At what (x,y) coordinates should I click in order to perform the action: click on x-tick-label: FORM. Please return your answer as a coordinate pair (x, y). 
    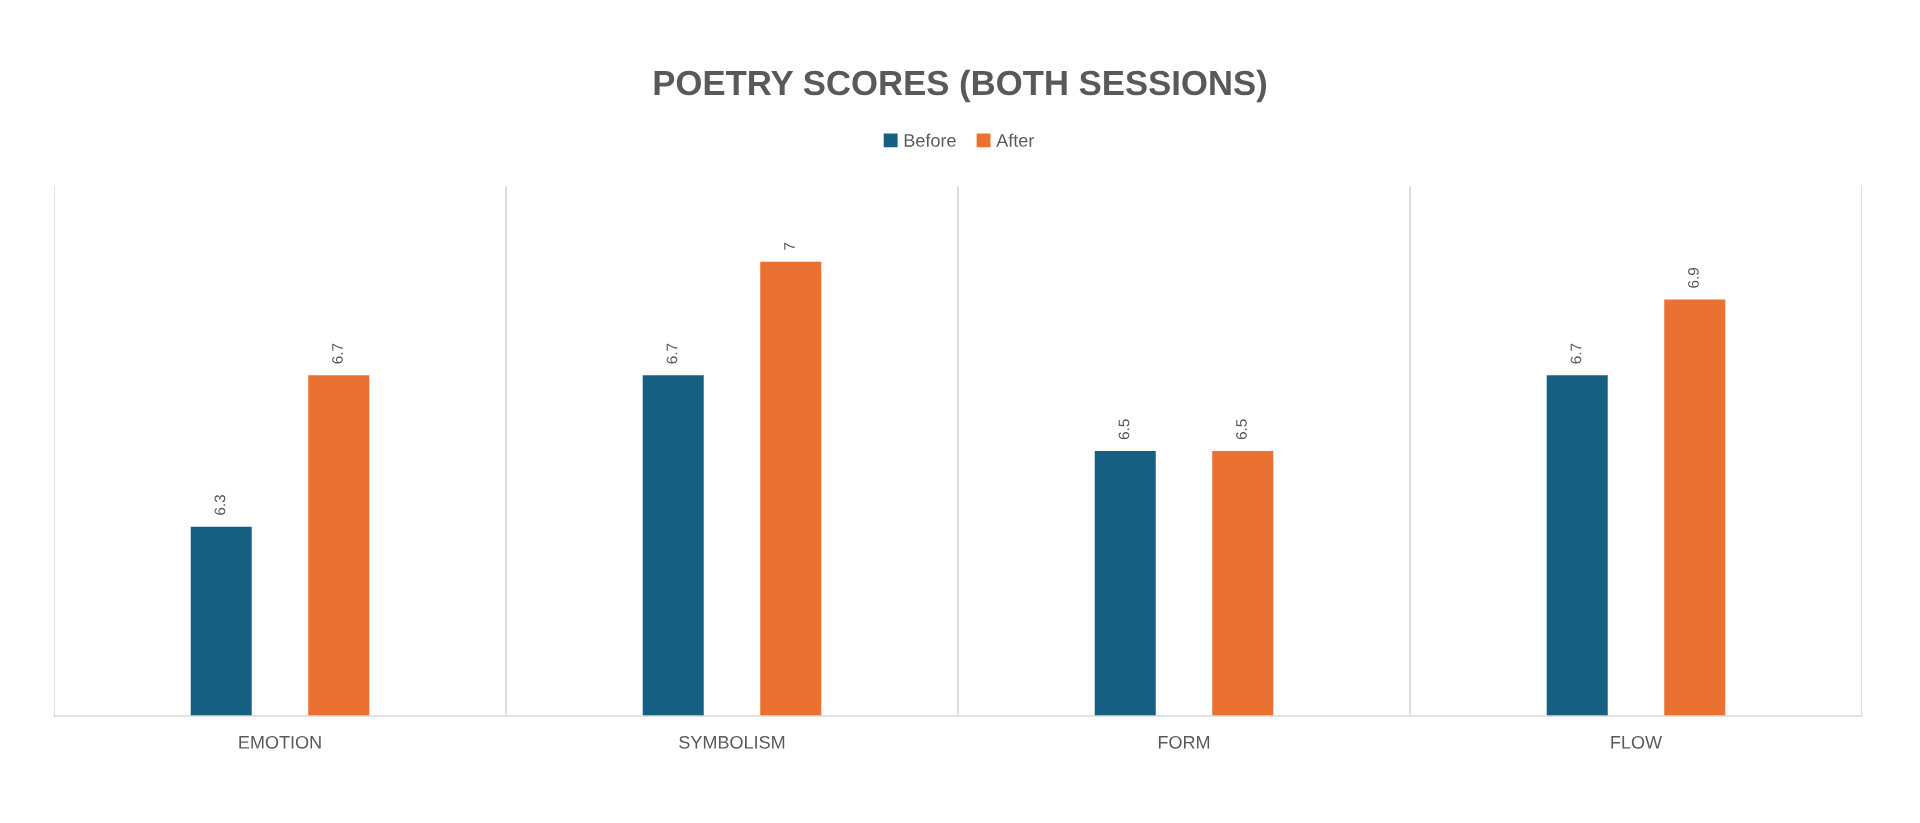
    Looking at the image, I should click on (1184, 742).